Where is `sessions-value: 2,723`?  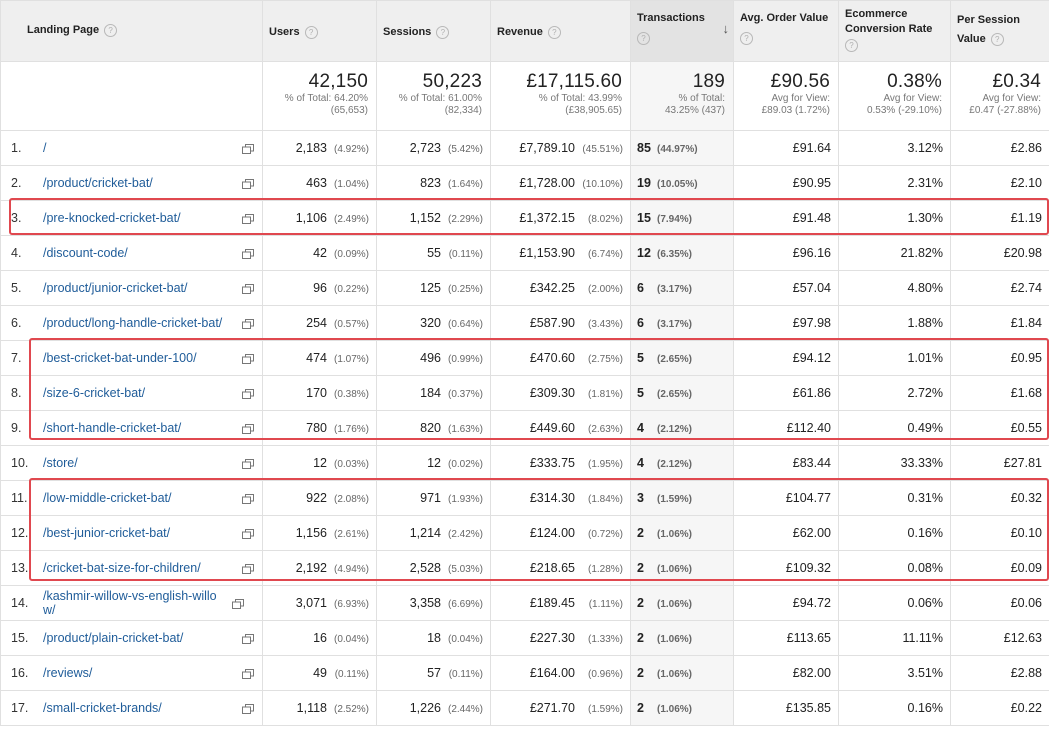 sessions-value: 2,723 is located at coordinates (425, 148).